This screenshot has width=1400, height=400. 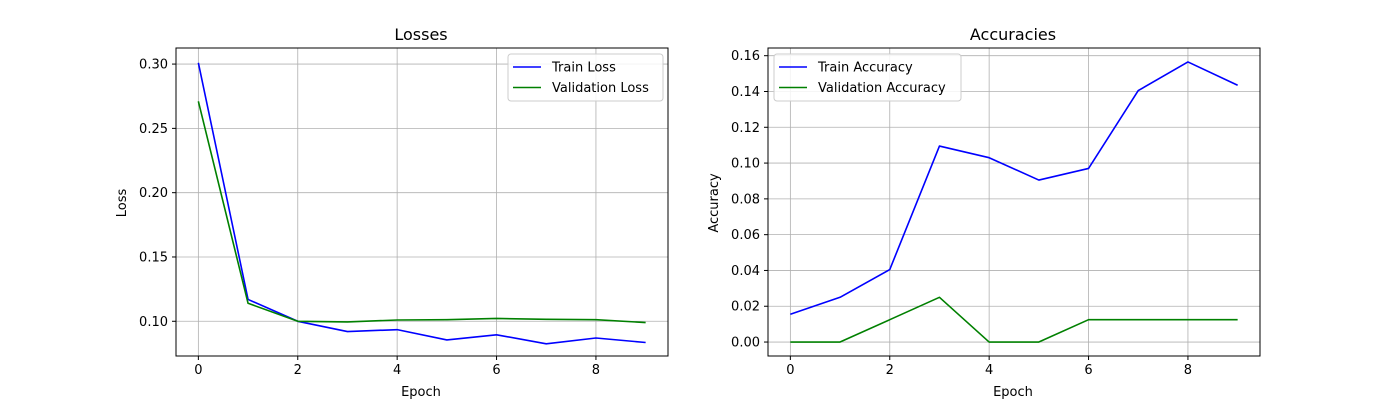 I want to click on y-tick-label: 0.15, so click(x=153, y=257).